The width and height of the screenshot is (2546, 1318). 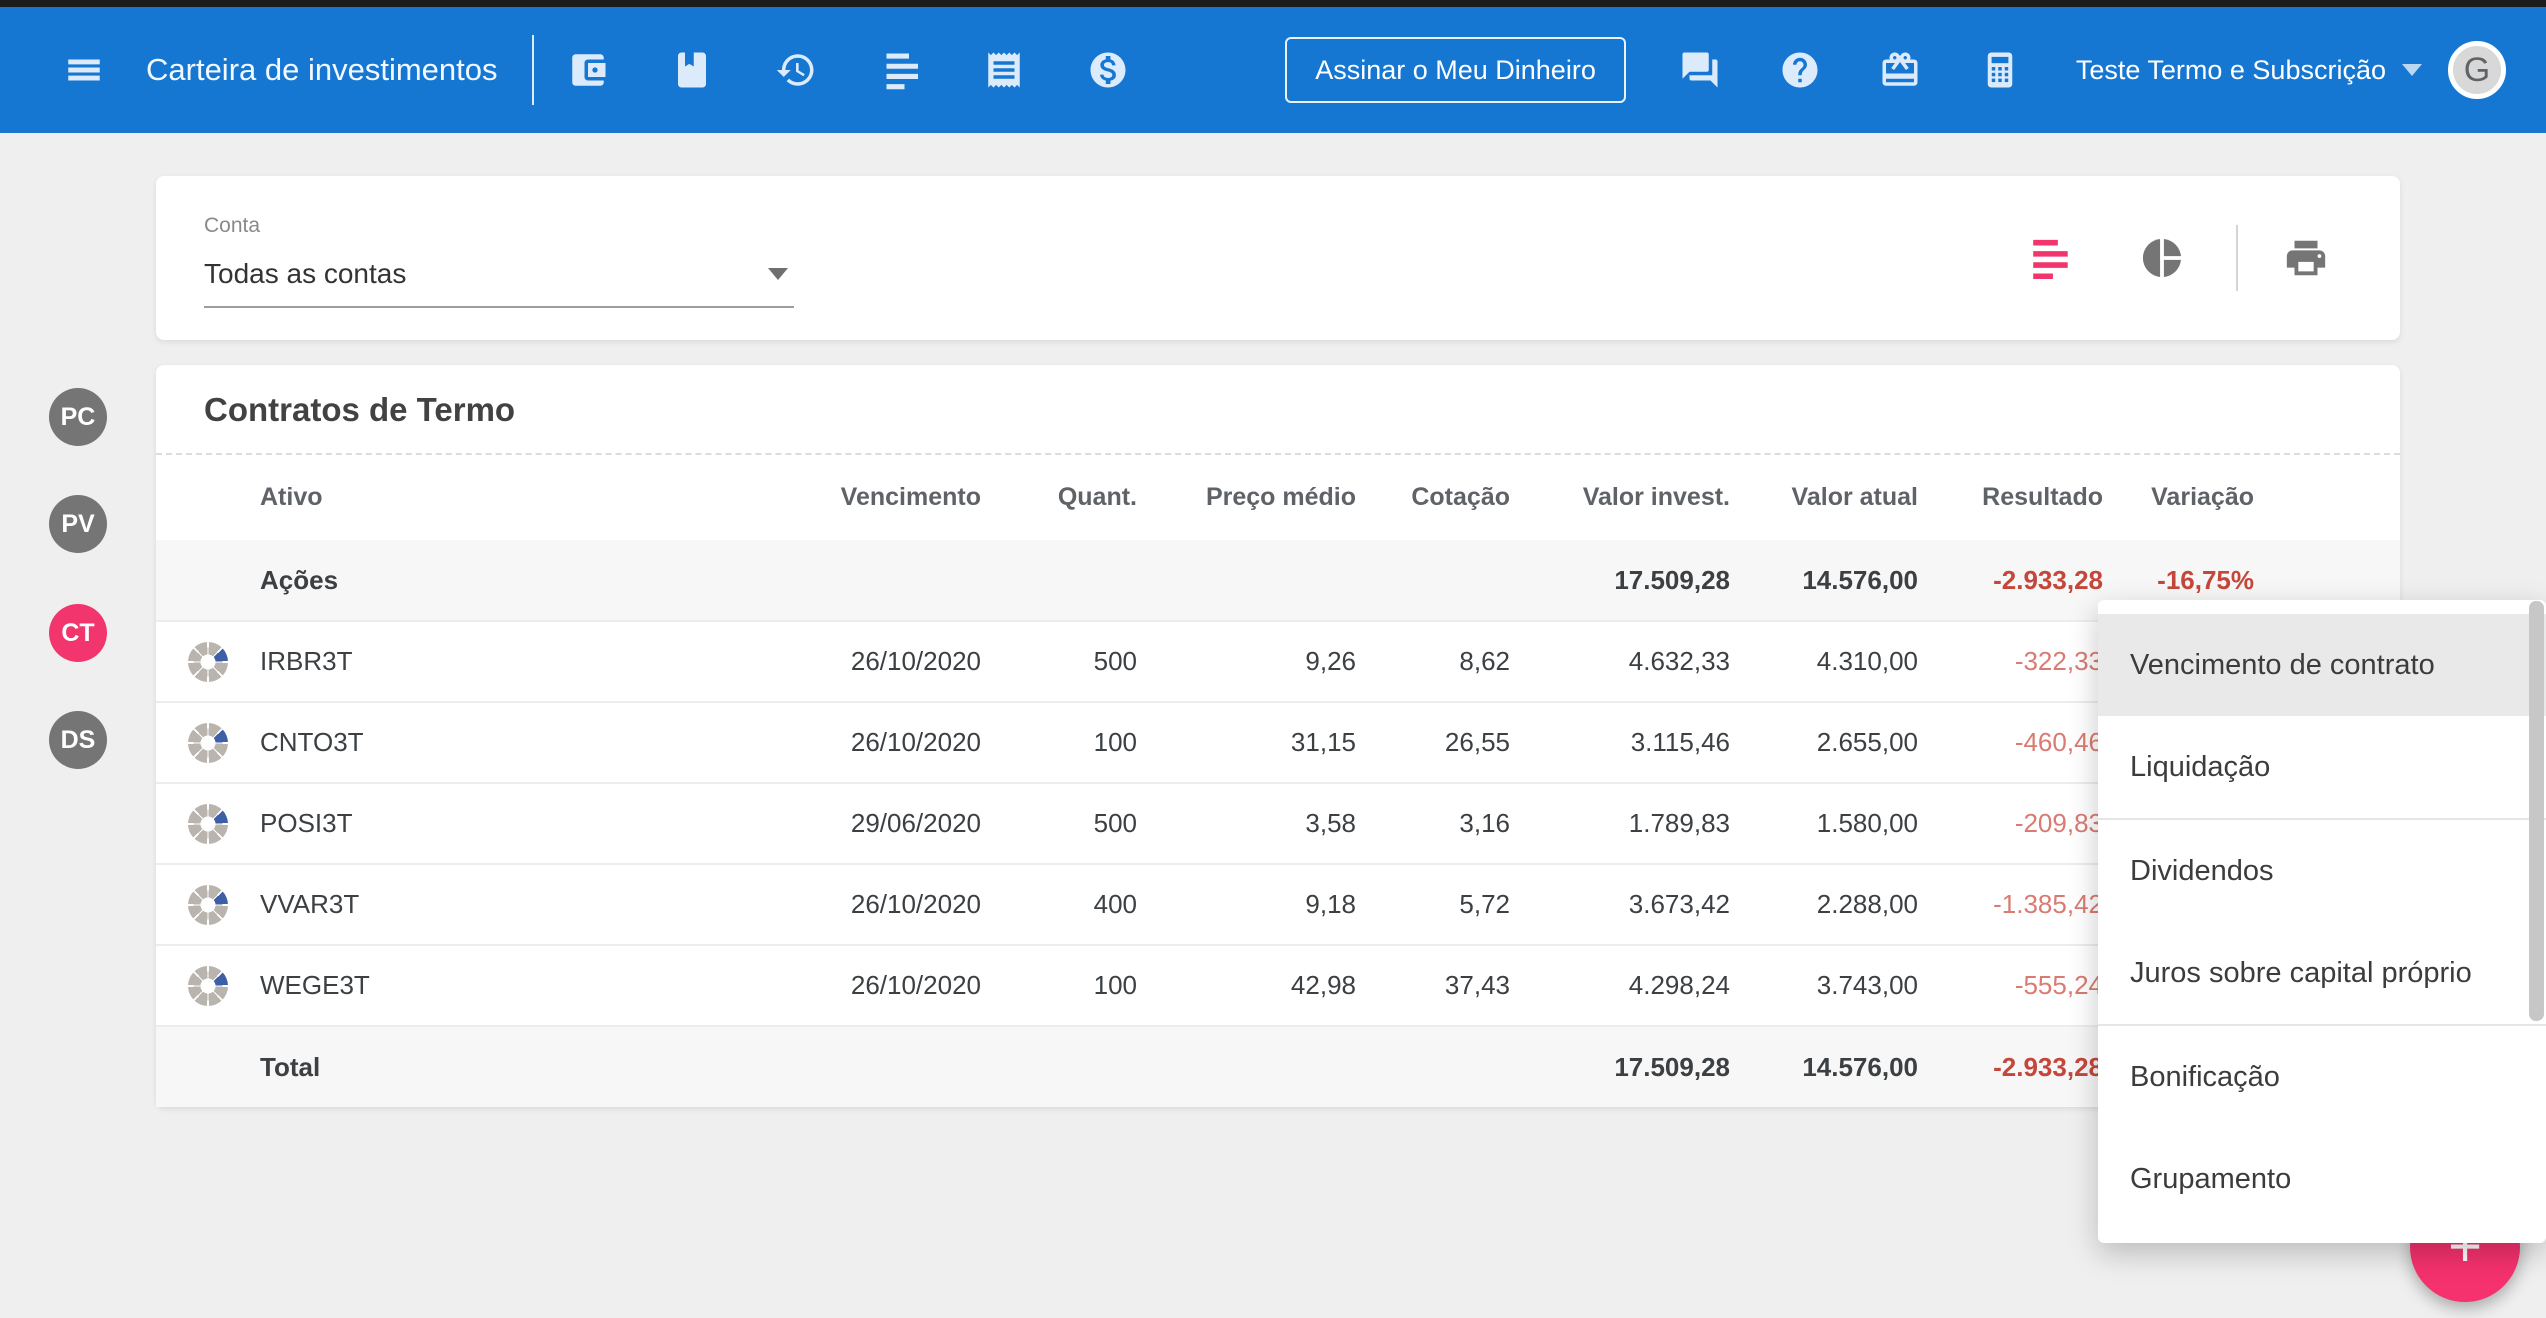 I want to click on group-label: Ações, so click(x=299, y=579).